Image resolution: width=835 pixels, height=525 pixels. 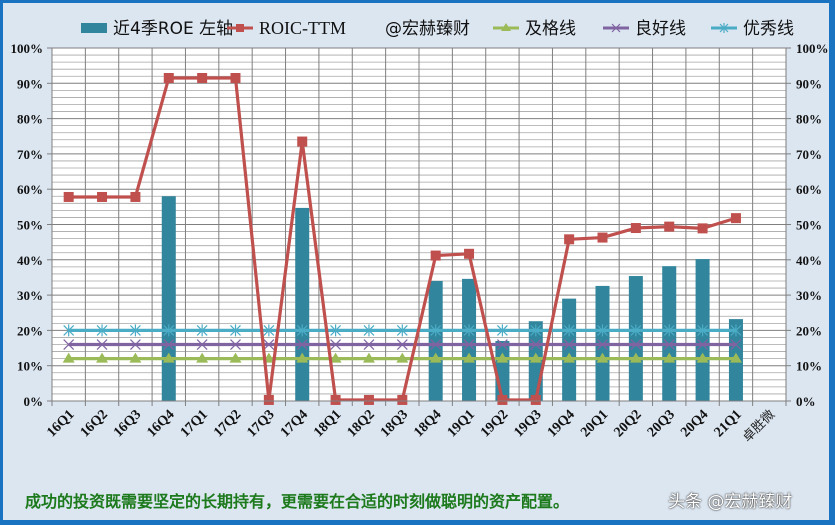 I want to click on y-tick-label: 20%, so click(x=30, y=330).